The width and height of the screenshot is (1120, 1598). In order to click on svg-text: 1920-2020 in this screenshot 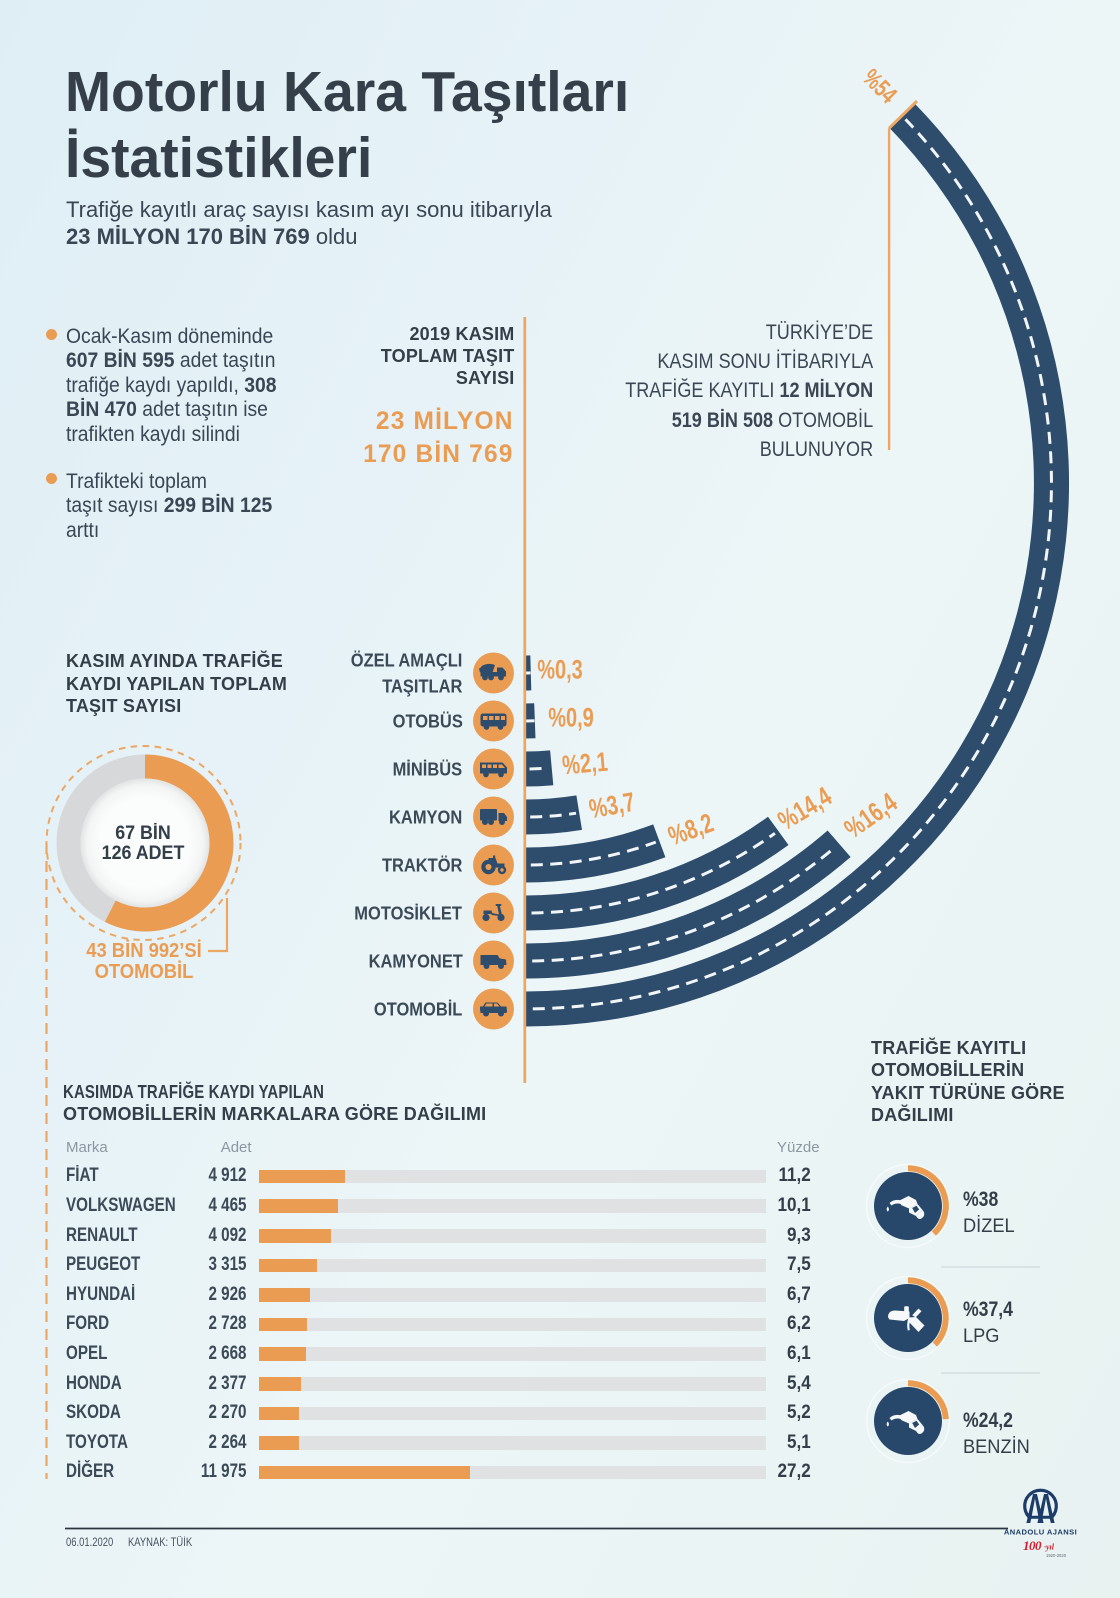, I will do `click(1056, 1555)`.